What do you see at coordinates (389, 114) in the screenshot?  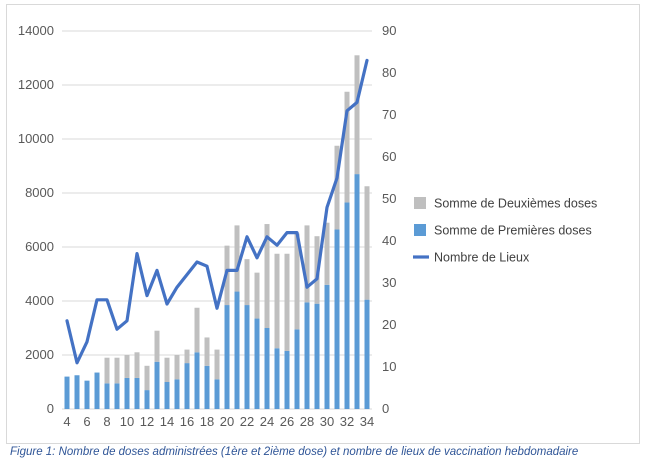 I see `y-right-tick-label: 70` at bounding box center [389, 114].